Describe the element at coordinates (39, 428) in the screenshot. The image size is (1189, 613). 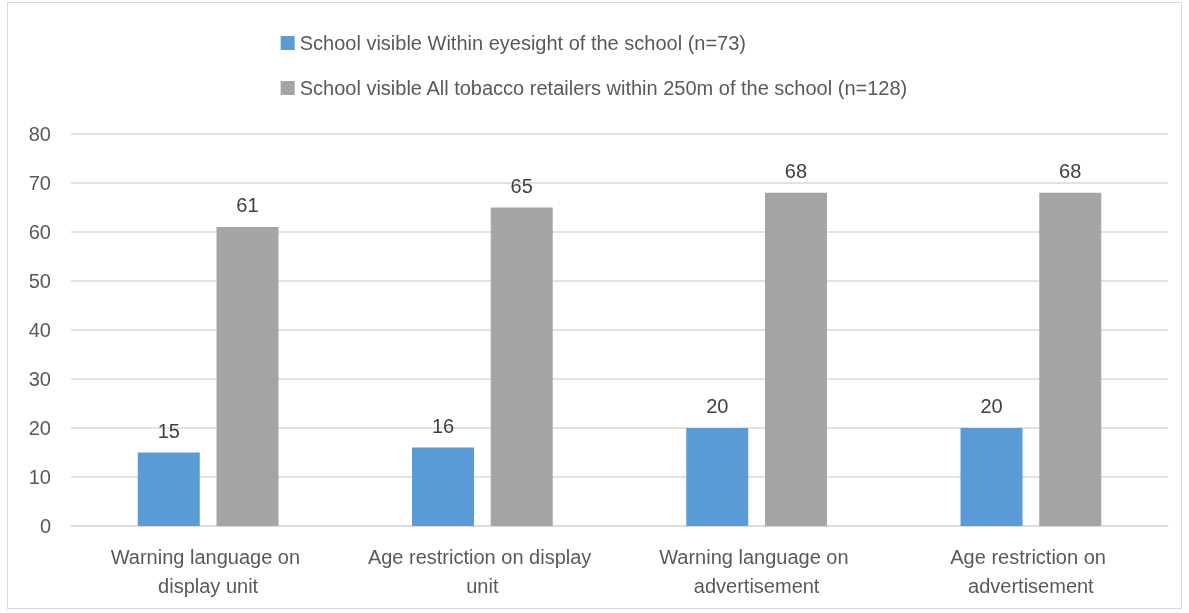
I see `y-tick-label: 20` at that location.